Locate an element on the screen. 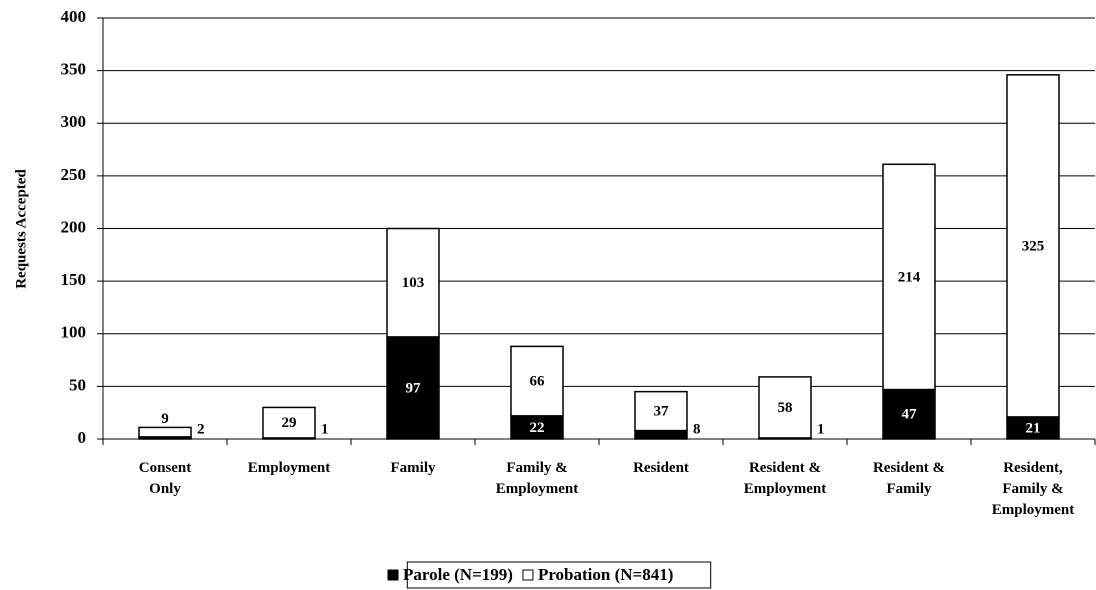 This screenshot has width=1096, height=590. data-label: 47 is located at coordinates (910, 415).